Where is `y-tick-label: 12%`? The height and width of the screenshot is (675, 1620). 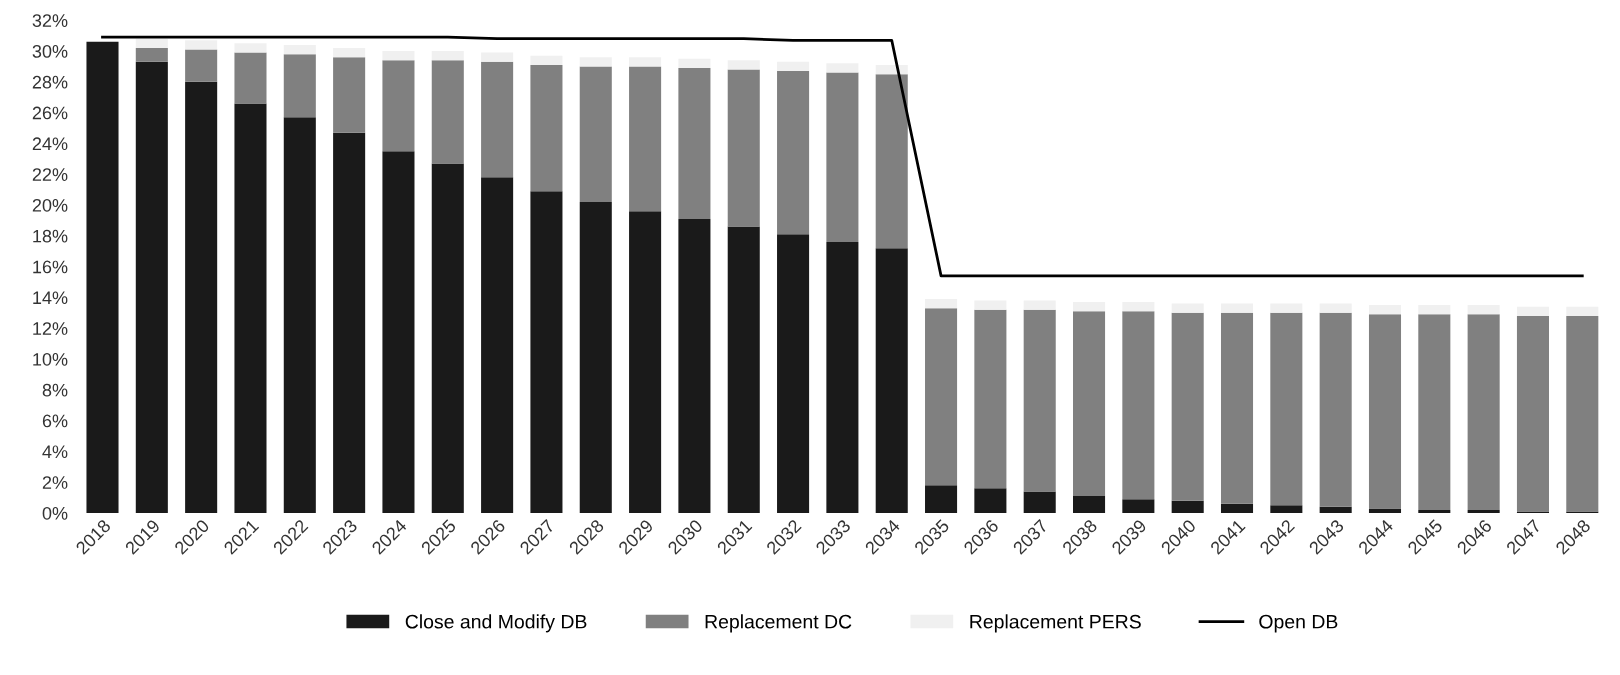 y-tick-label: 12% is located at coordinates (50, 328).